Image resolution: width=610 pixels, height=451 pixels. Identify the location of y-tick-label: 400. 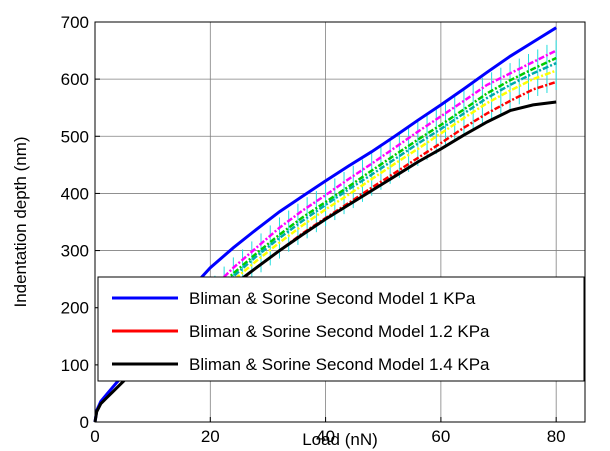
(75, 193).